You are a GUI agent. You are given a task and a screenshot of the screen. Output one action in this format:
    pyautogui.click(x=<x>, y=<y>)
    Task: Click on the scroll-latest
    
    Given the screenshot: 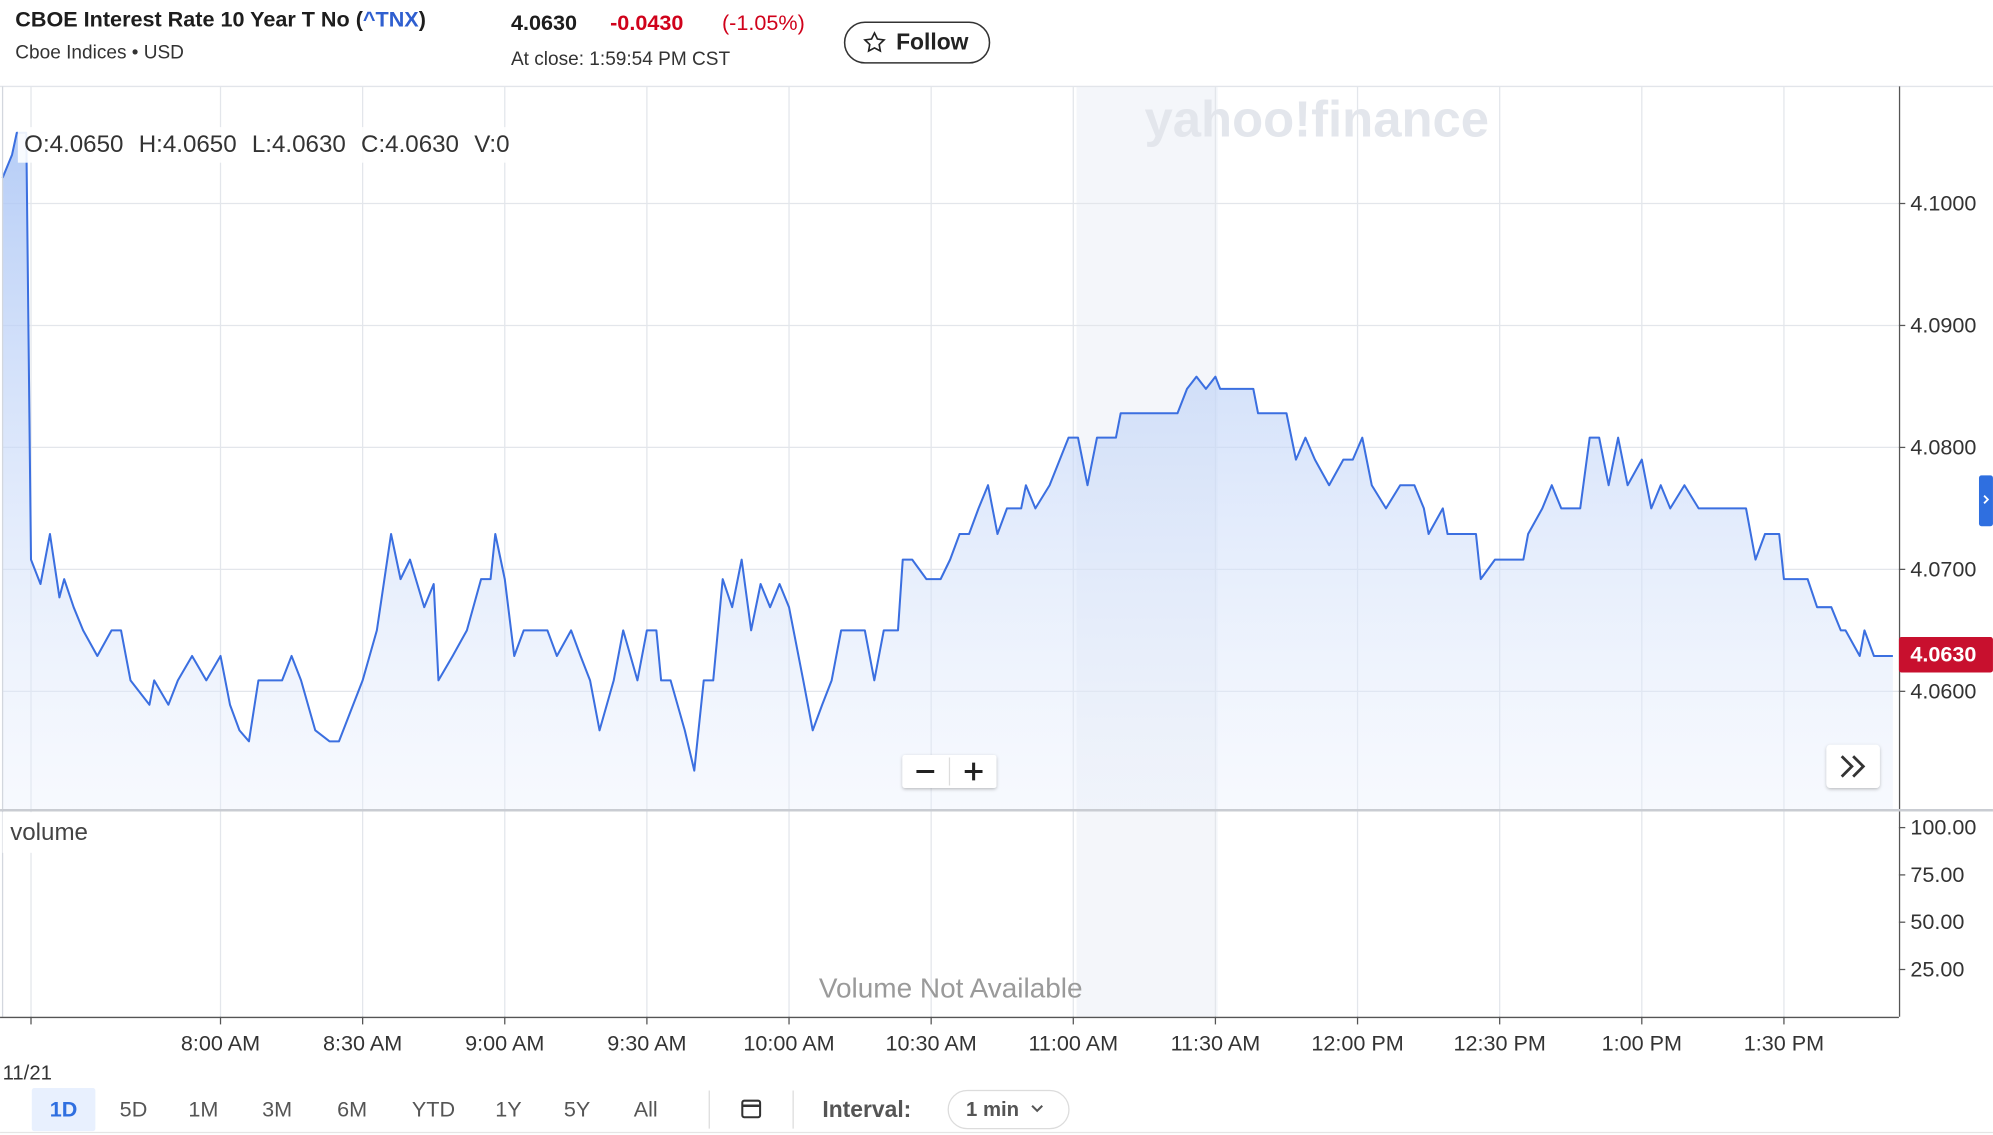 What is the action you would take?
    pyautogui.click(x=1853, y=766)
    